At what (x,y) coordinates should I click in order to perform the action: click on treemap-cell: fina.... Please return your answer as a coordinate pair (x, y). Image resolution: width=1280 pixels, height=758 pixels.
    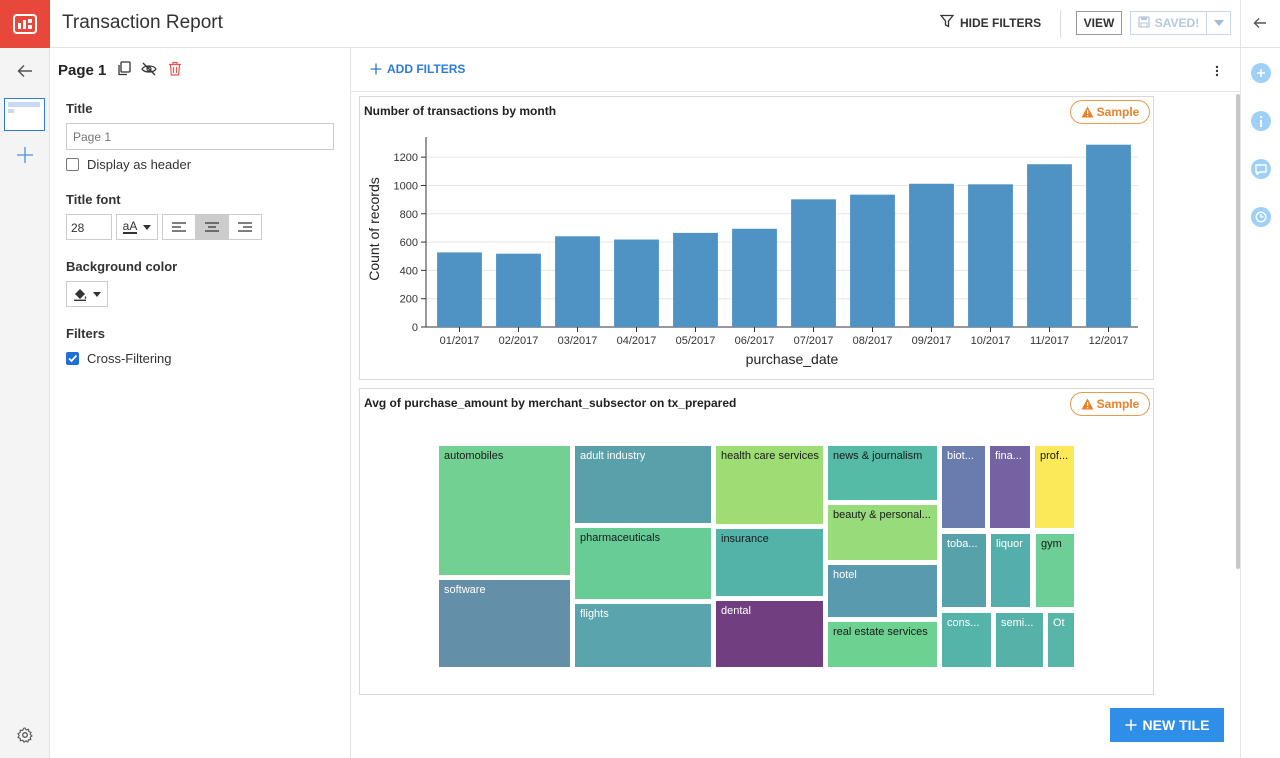
    Looking at the image, I should click on (1010, 487).